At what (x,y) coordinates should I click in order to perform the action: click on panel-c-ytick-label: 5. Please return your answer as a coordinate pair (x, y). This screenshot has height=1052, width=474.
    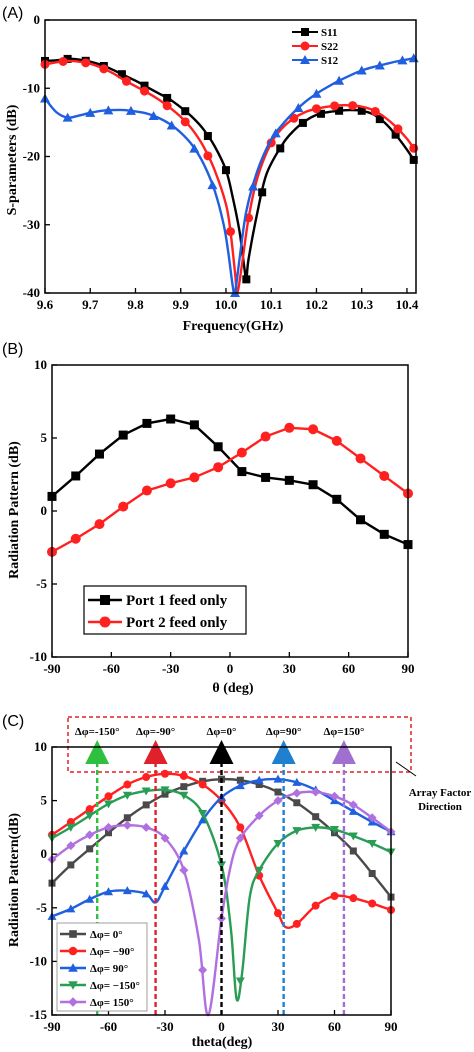
    Looking at the image, I should click on (44, 800).